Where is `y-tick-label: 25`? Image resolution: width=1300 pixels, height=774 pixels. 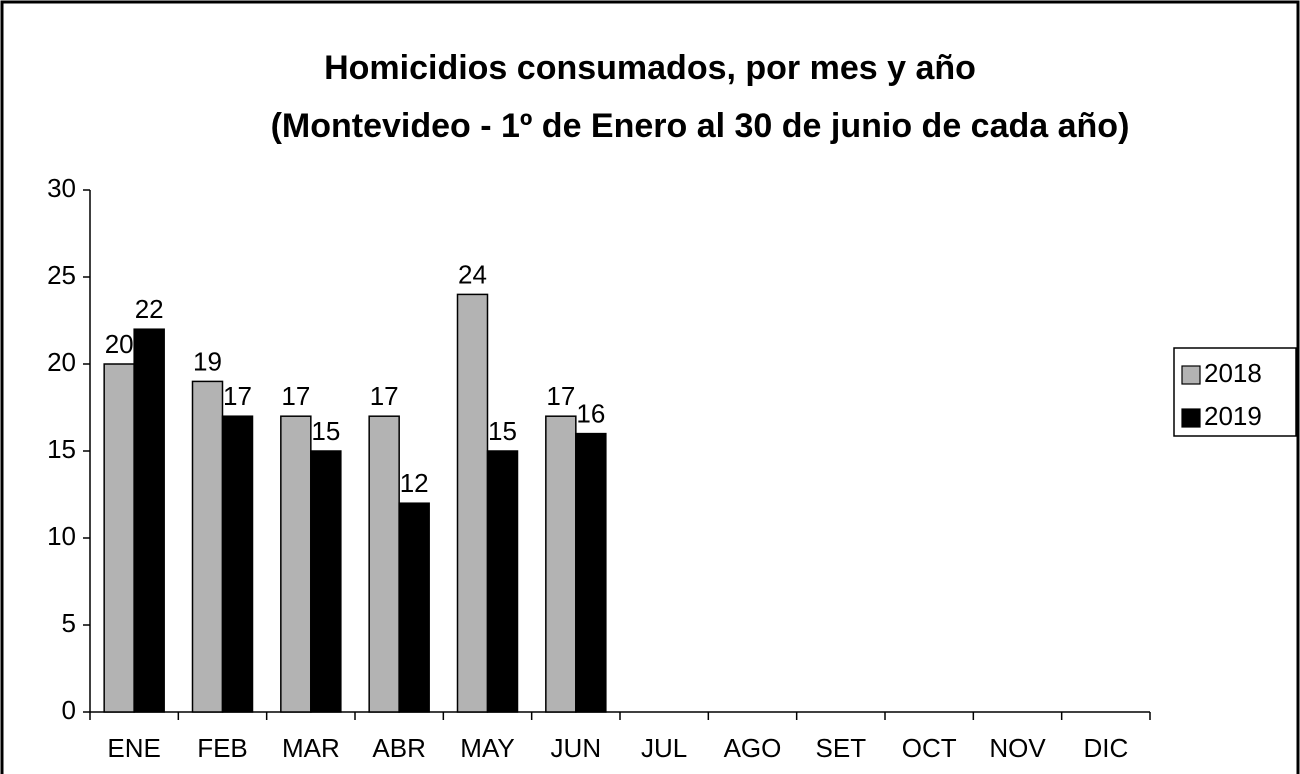 y-tick-label: 25 is located at coordinates (61, 275).